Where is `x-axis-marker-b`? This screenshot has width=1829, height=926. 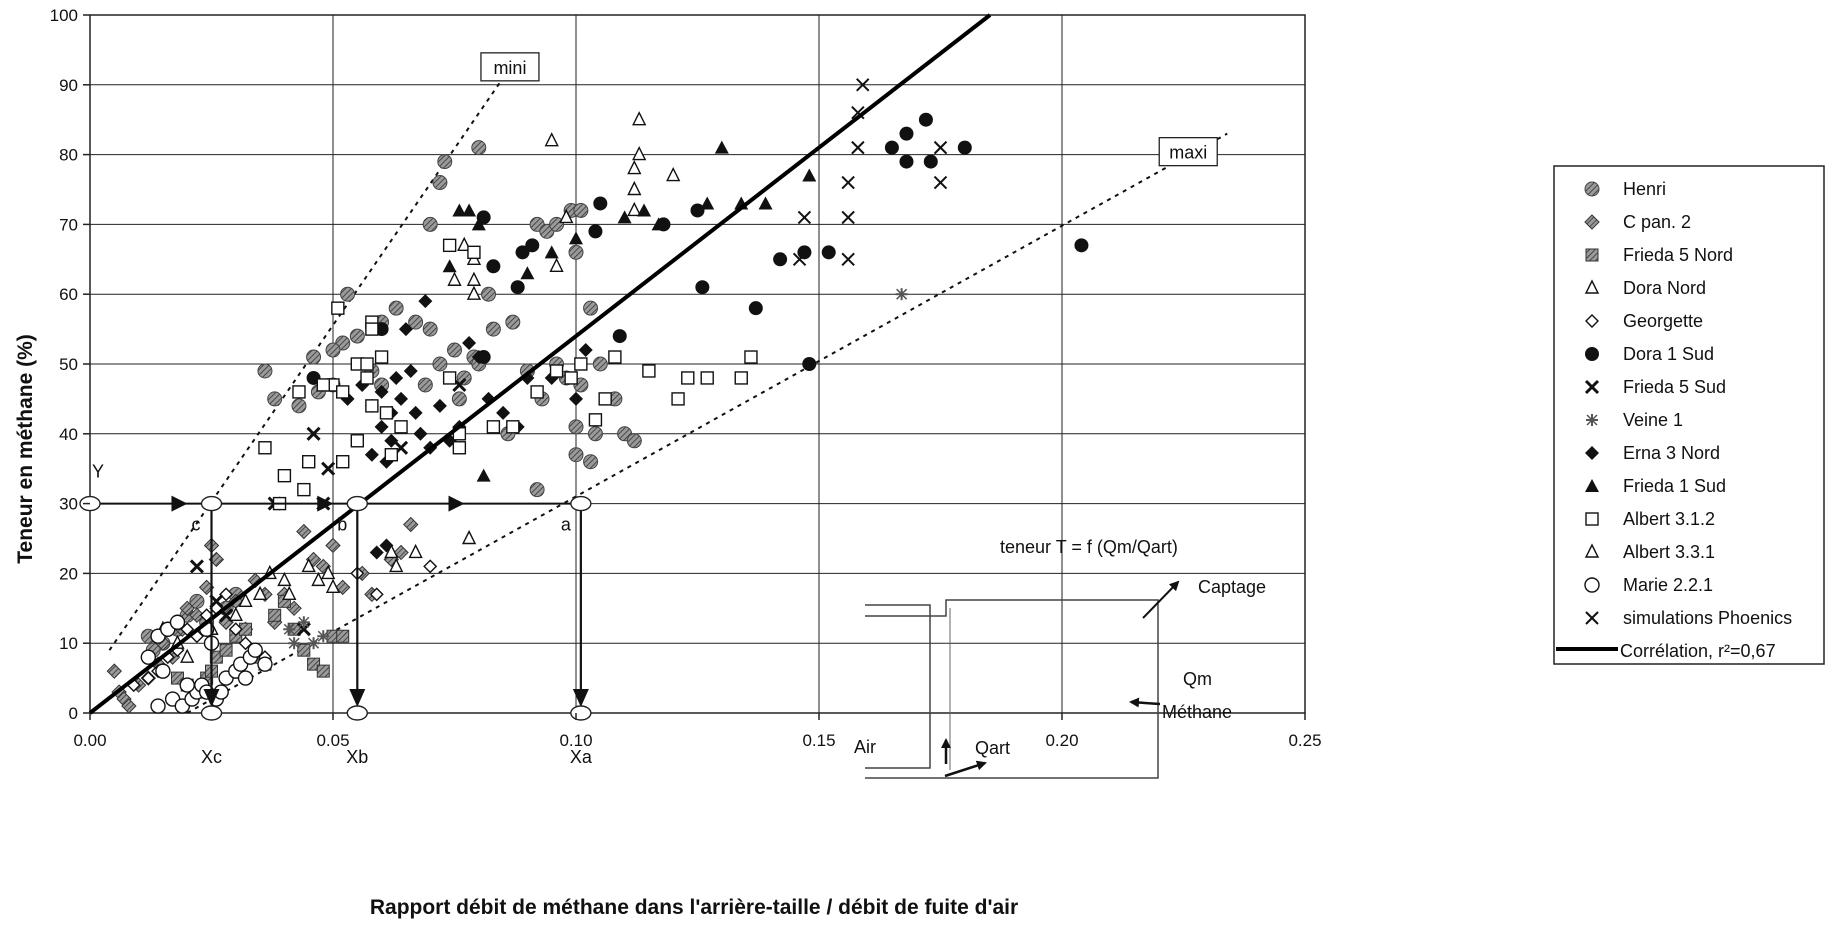 x-axis-marker-b is located at coordinates (357, 713).